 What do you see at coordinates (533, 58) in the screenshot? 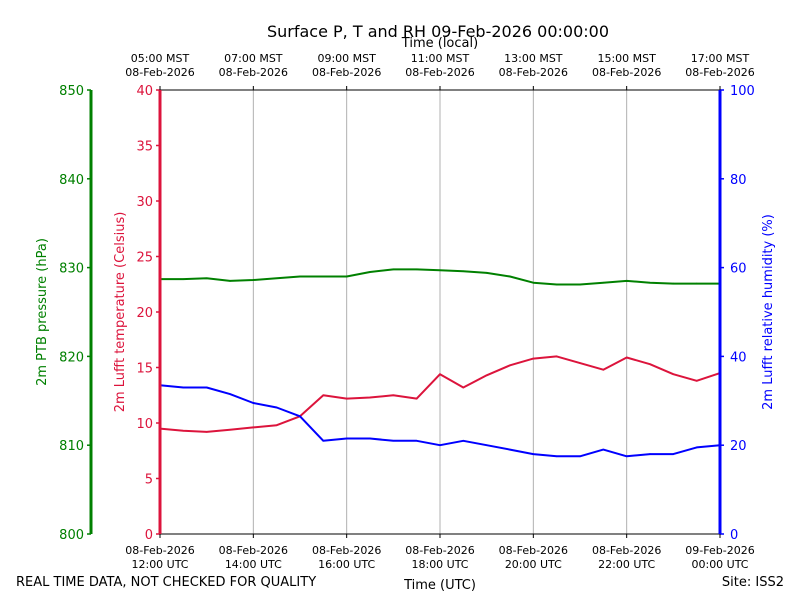
I see `top-tick-label-time: 13:00 MST` at bounding box center [533, 58].